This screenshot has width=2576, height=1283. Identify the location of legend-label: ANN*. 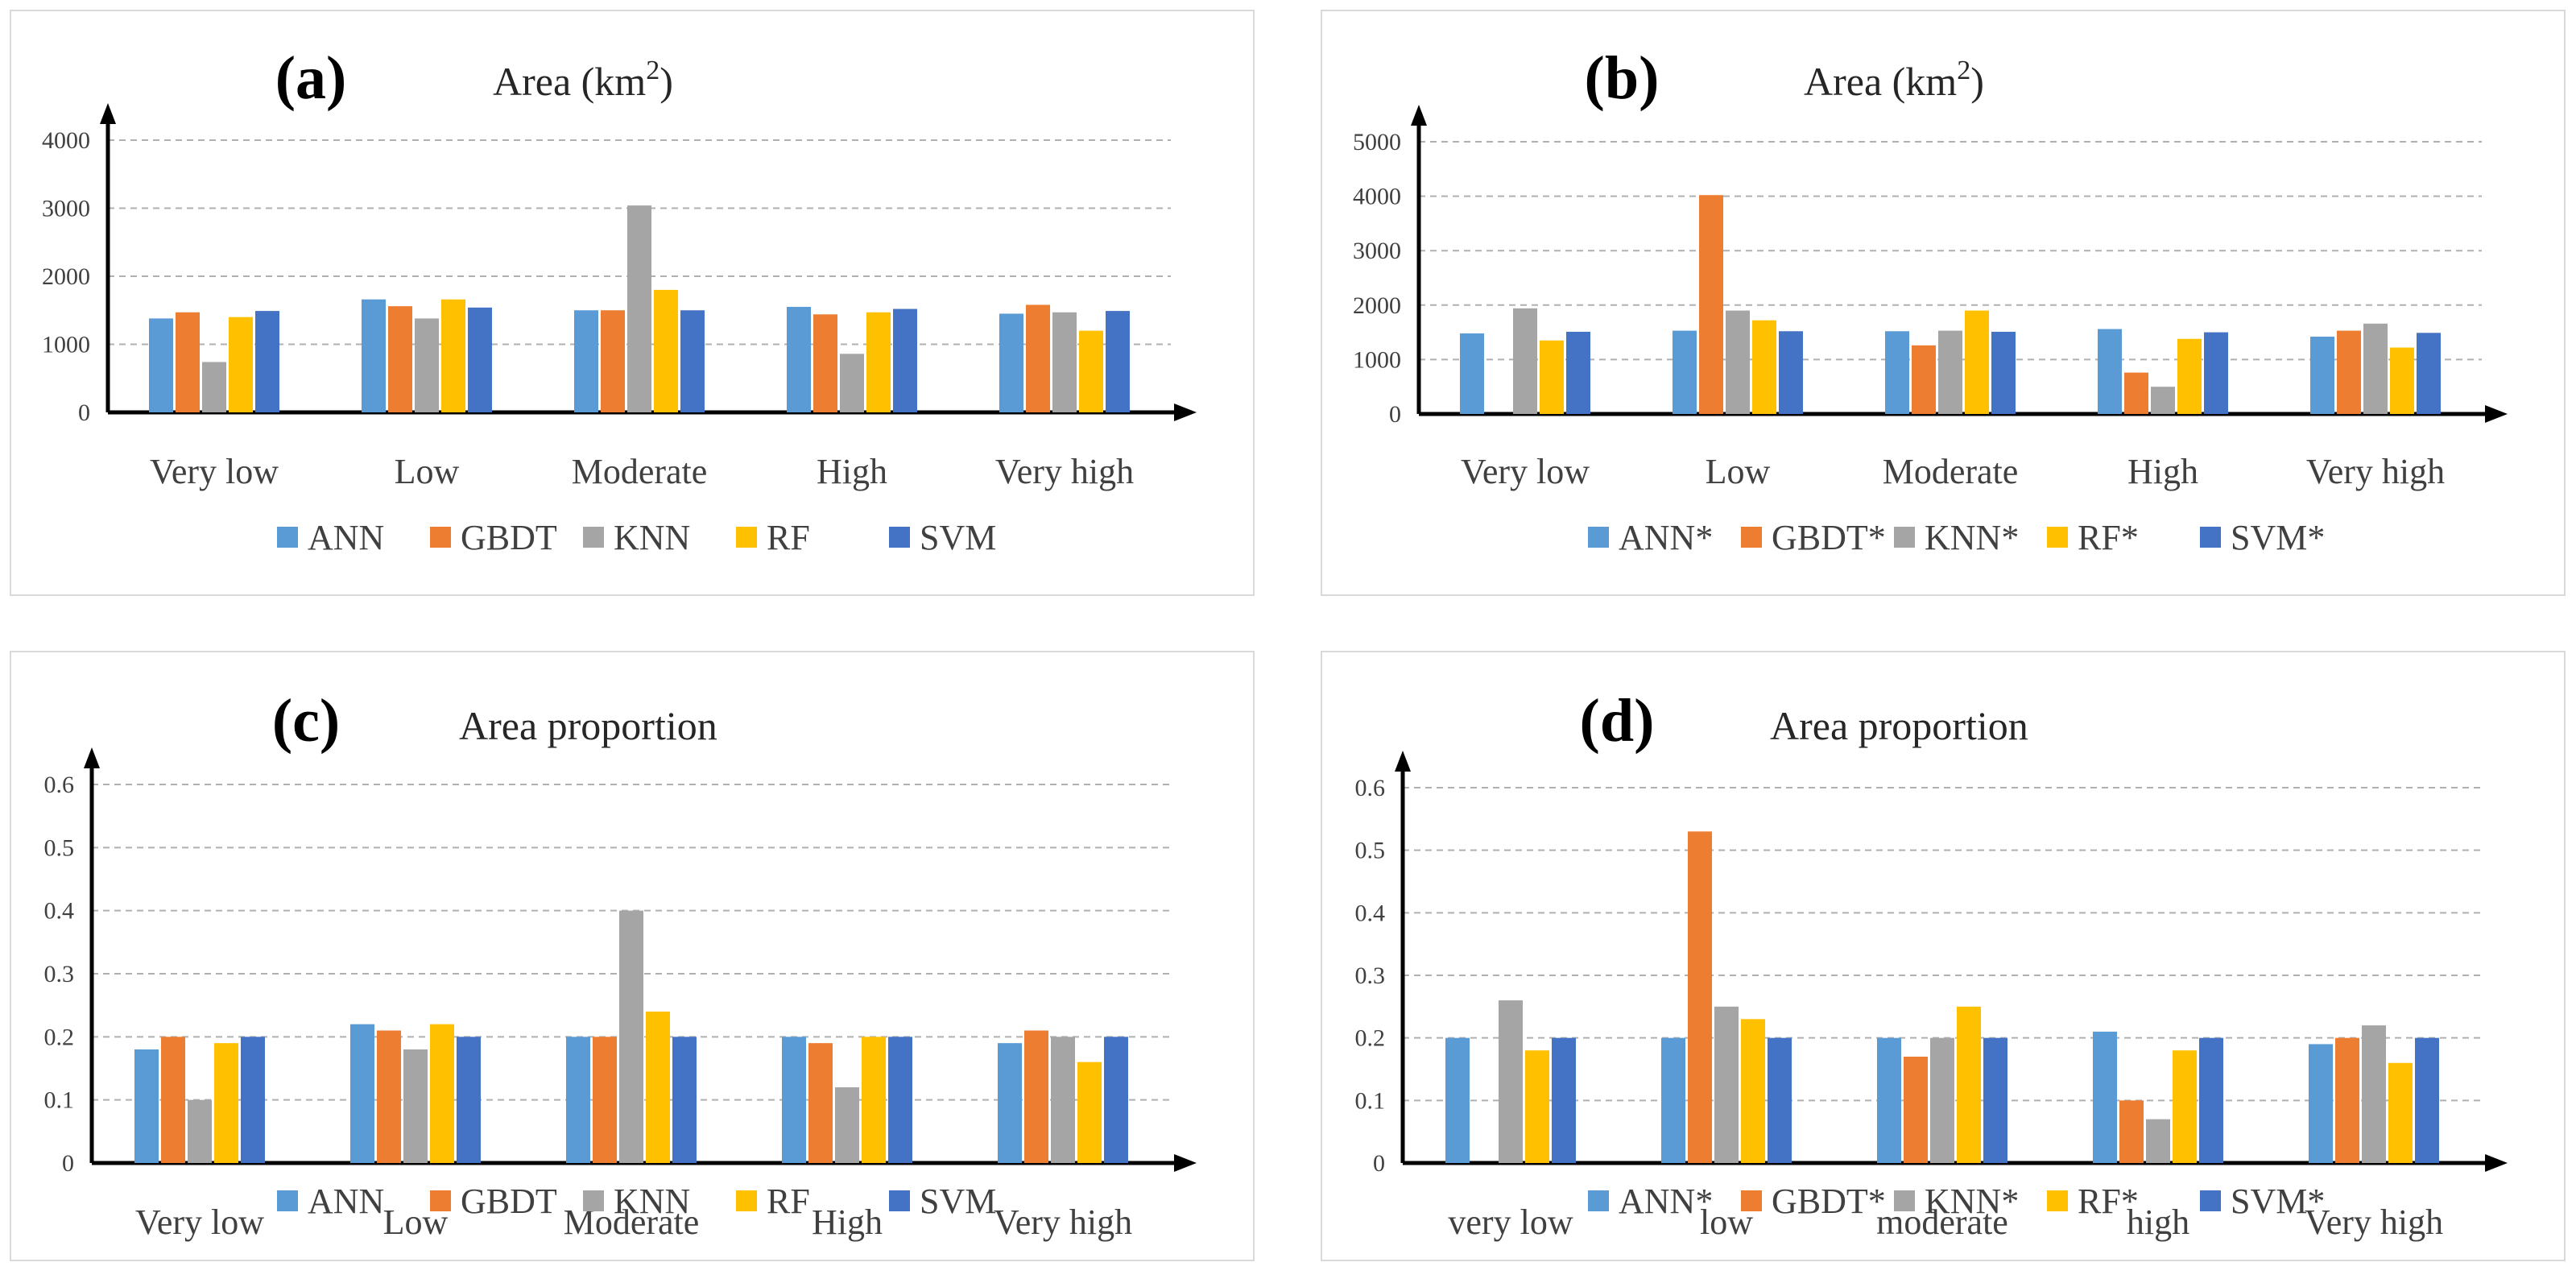
(1666, 1201).